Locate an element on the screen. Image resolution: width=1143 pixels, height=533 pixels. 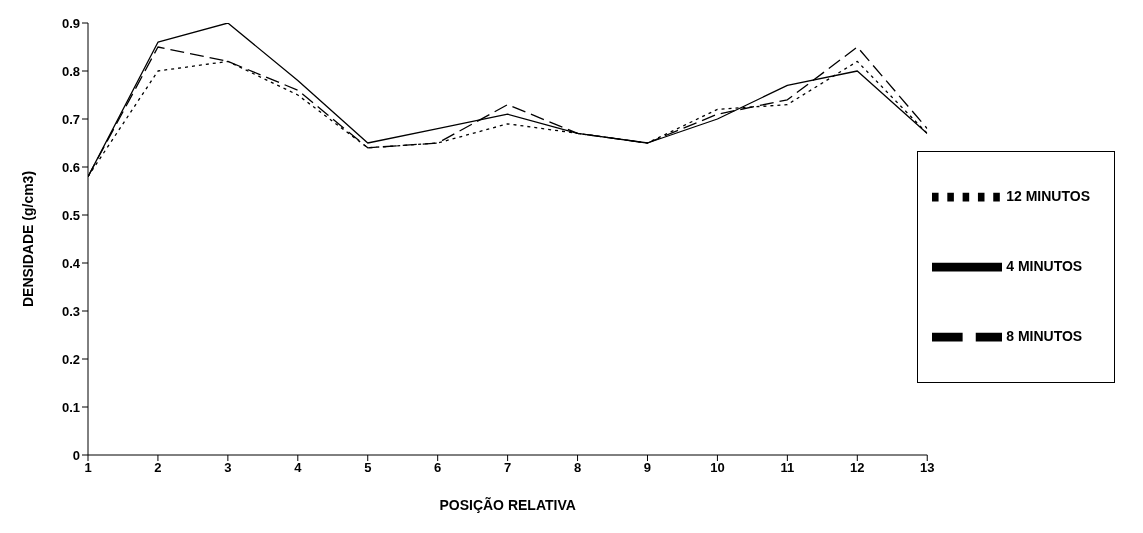
x-tick-label: 9 is located at coordinates (647, 468).